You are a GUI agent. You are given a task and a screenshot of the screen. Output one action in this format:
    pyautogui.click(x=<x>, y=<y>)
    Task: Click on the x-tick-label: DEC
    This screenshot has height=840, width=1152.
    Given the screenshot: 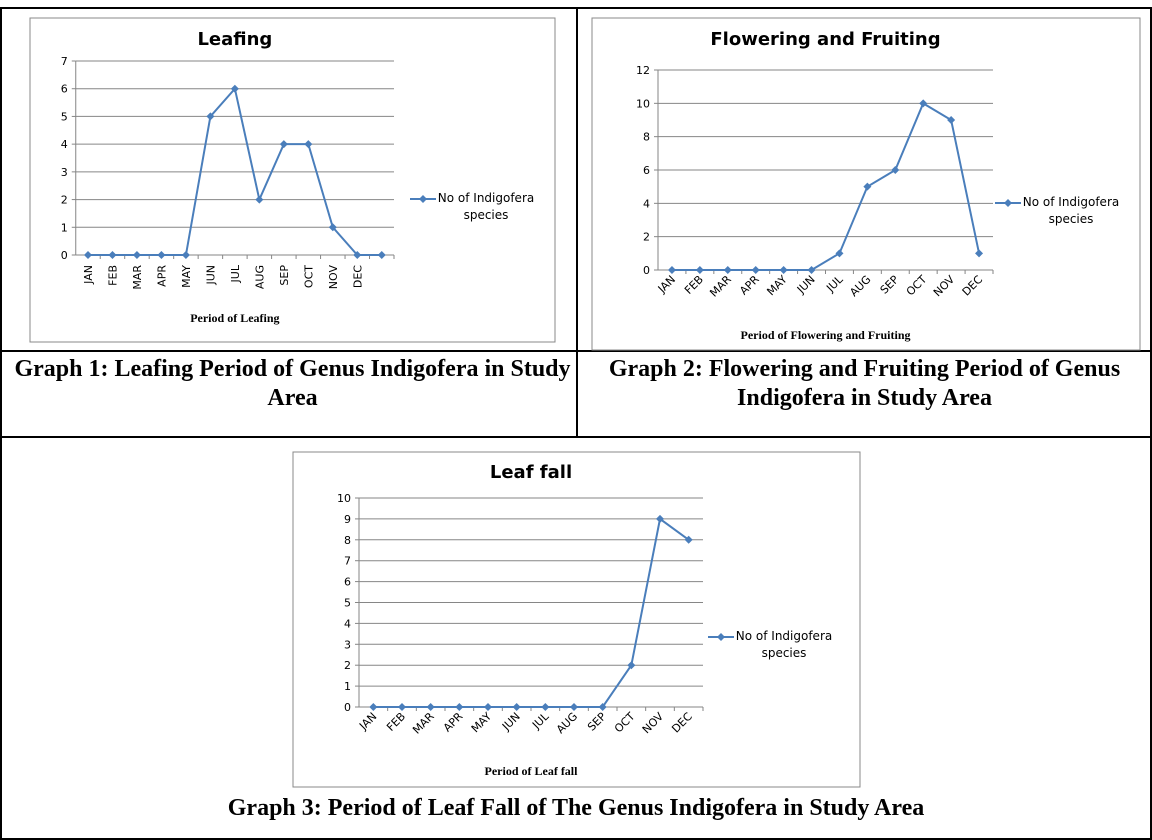 What is the action you would take?
    pyautogui.click(x=357, y=276)
    